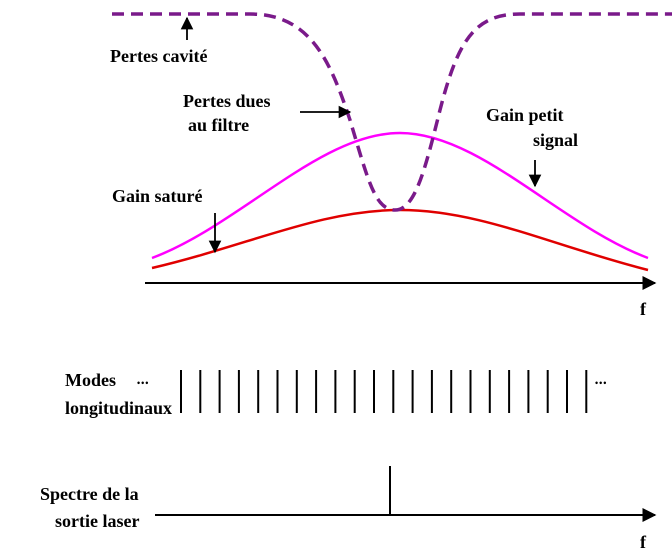 The width and height of the screenshot is (672, 554). What do you see at coordinates (525, 115) in the screenshot?
I see `label: Gain petit` at bounding box center [525, 115].